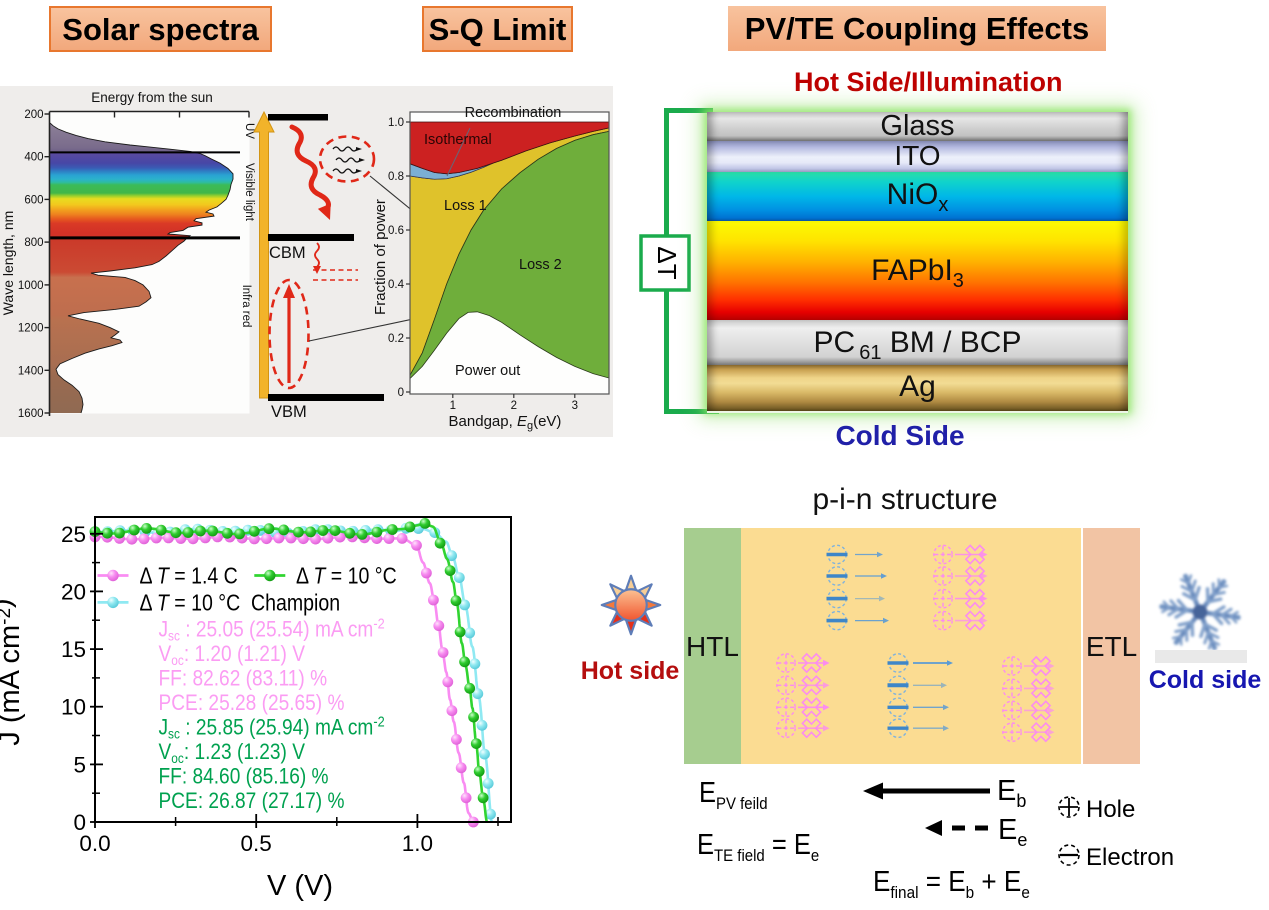  I want to click on svg-text: 25, so click(73, 534).